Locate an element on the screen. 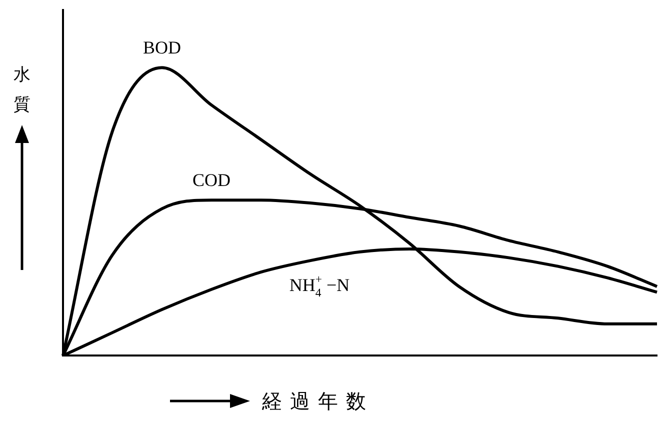 The image size is (662, 425). series-label: COD is located at coordinates (211, 180).